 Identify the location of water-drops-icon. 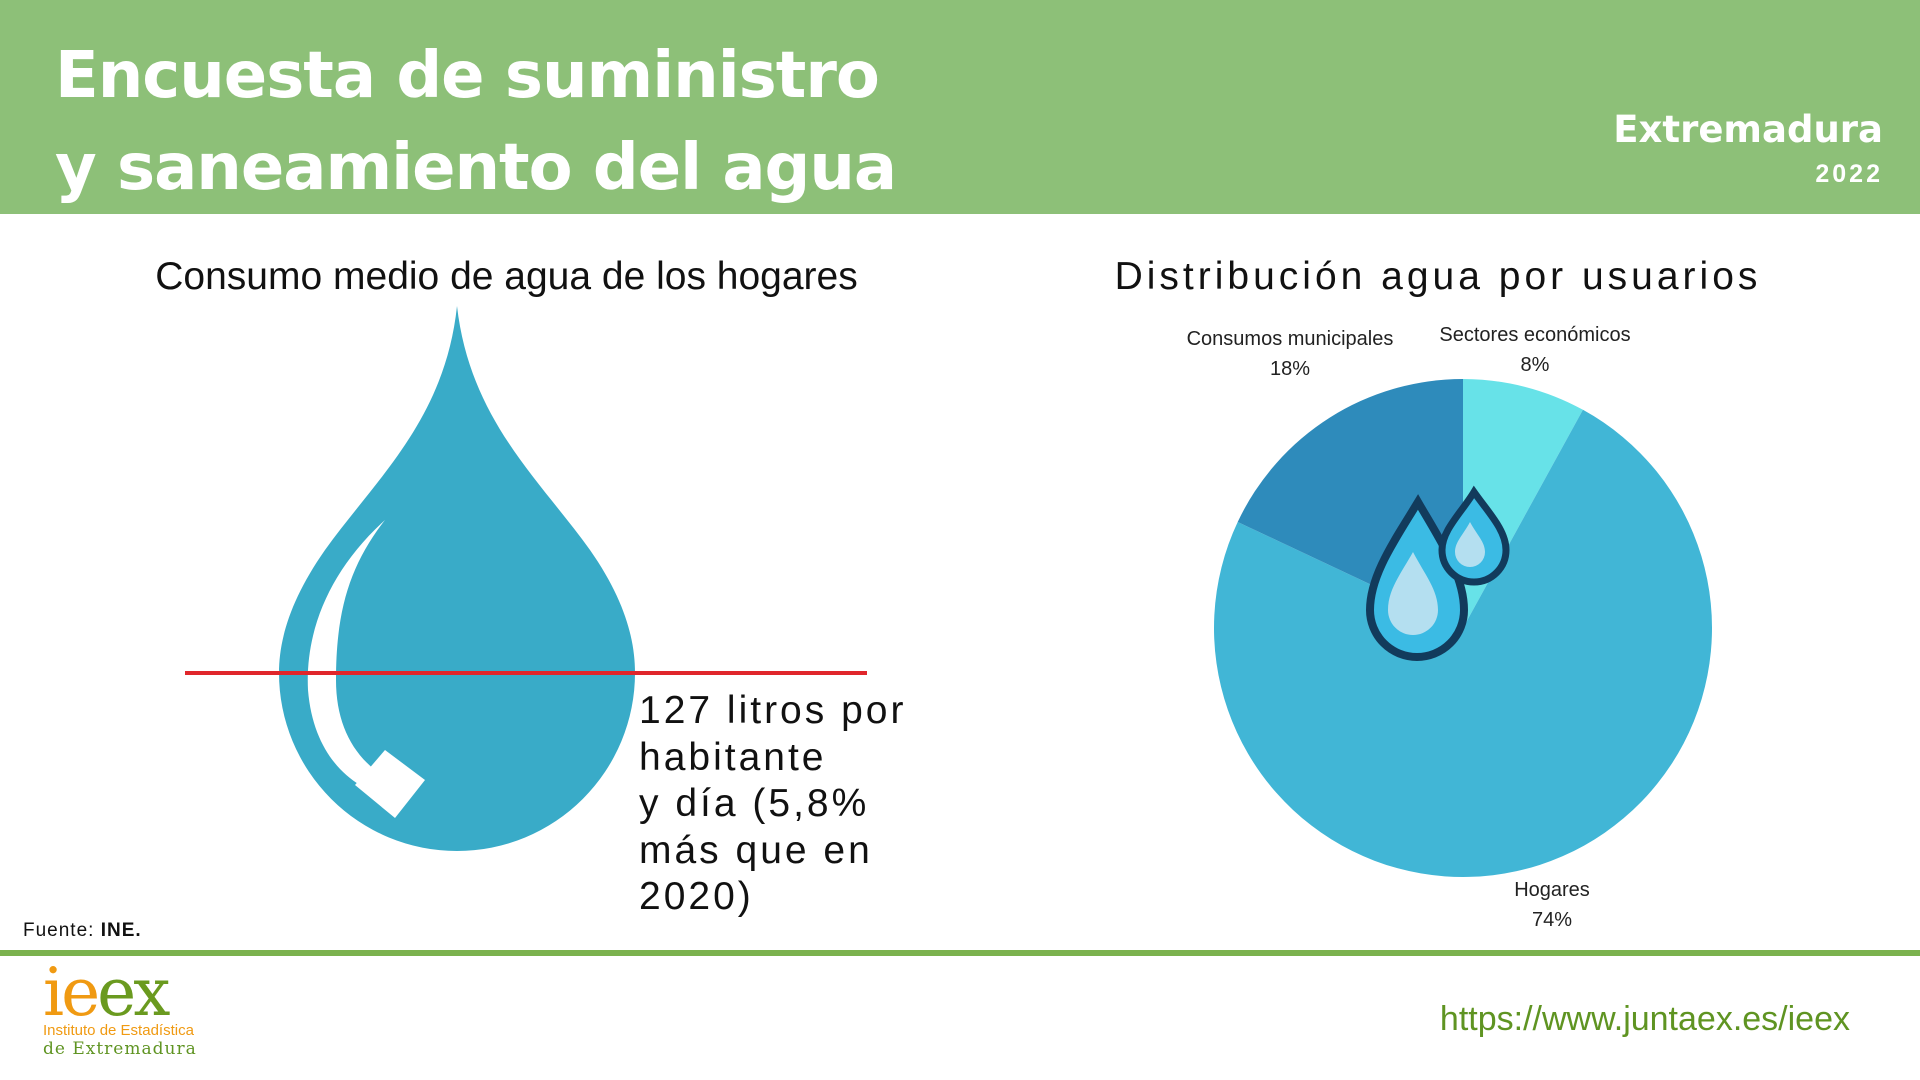
(1437, 573).